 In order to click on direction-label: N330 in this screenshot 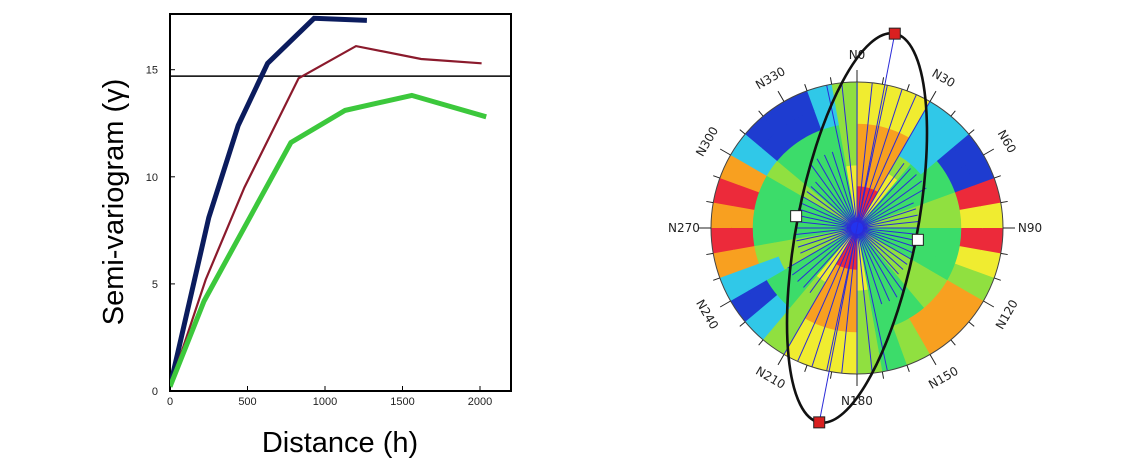, I will do `click(770, 78)`.